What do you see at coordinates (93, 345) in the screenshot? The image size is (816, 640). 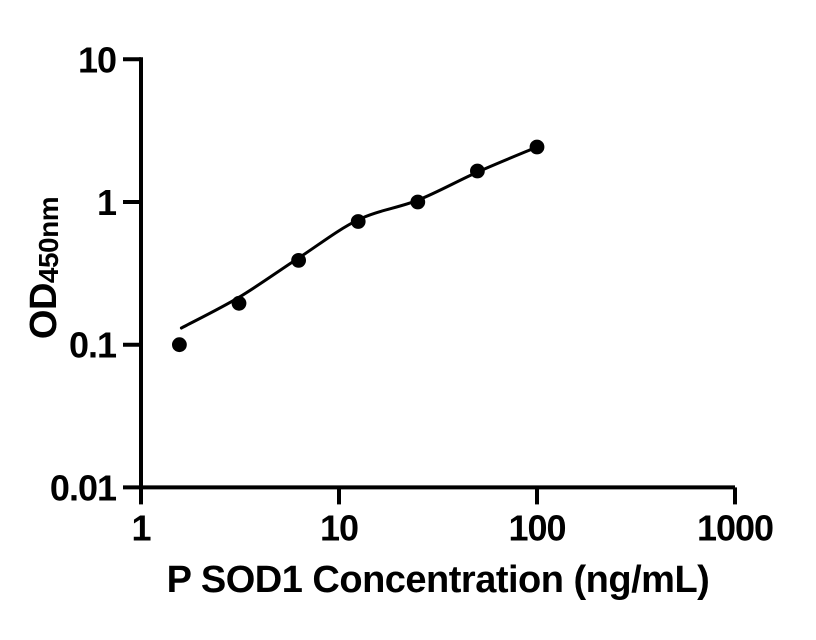 I see `y-tick-label: 0.1` at bounding box center [93, 345].